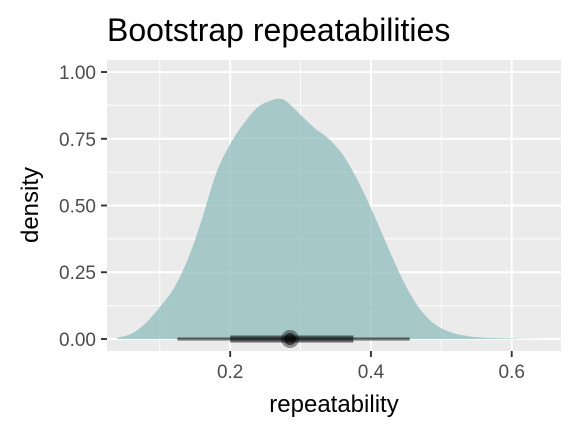 The height and width of the screenshot is (432, 576). What do you see at coordinates (30, 205) in the screenshot?
I see `y-axis-title: density` at bounding box center [30, 205].